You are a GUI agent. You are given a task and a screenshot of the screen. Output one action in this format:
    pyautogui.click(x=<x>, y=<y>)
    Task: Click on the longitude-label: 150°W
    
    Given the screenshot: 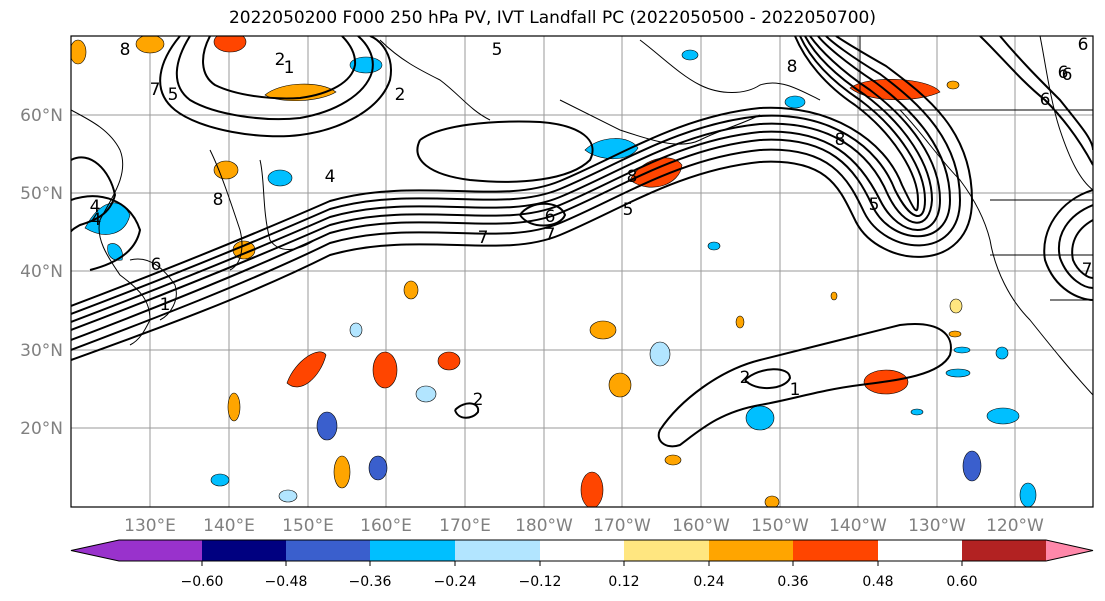 What is the action you would take?
    pyautogui.click(x=780, y=526)
    